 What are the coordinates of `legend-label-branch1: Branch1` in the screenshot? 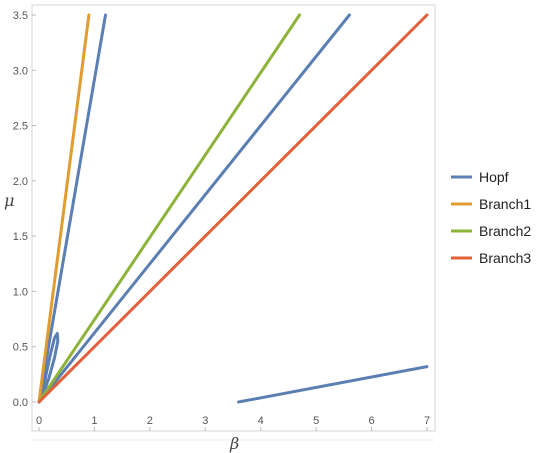 It's located at (505, 204).